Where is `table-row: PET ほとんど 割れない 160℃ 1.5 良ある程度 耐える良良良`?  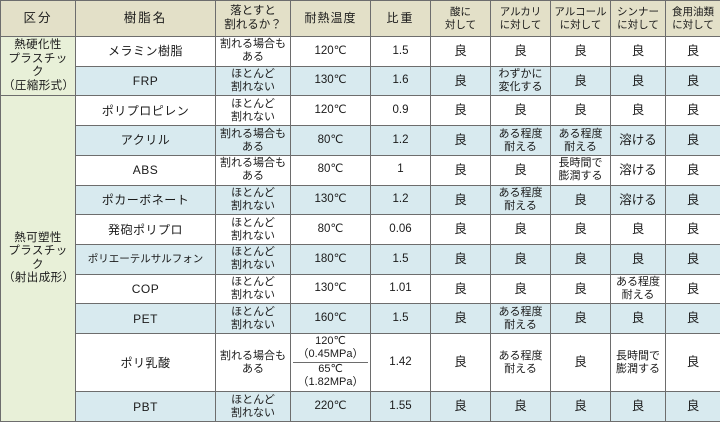
table-row: PET ほとんど 割れない 160℃ 1.5 良ある程度 耐える良良良 is located at coordinates (360, 319).